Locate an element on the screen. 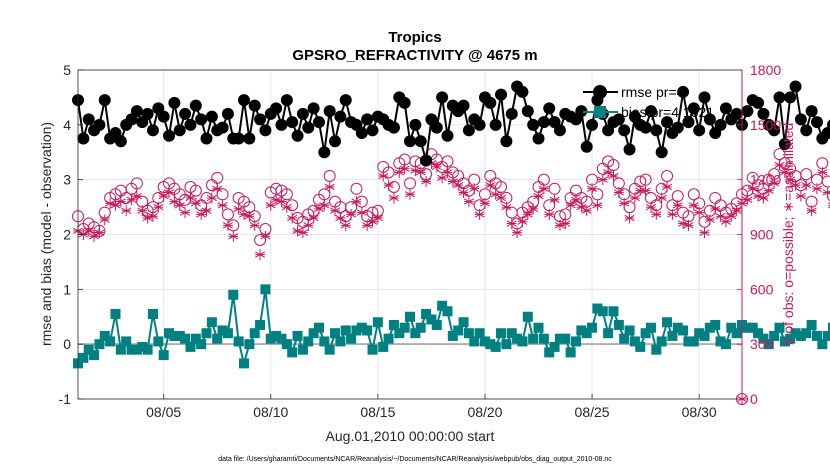 This screenshot has height=470, width=830. x-tick-label: 08/15 is located at coordinates (377, 412).